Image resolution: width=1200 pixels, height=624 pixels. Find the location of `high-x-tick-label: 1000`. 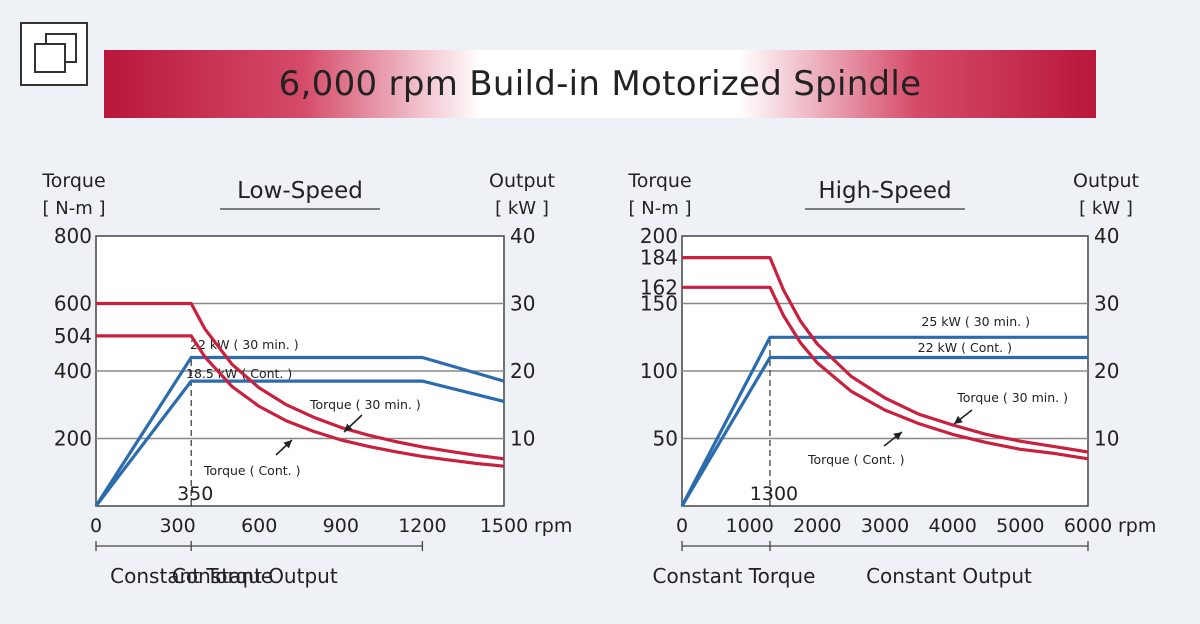

high-x-tick-label: 1000 is located at coordinates (749, 526).